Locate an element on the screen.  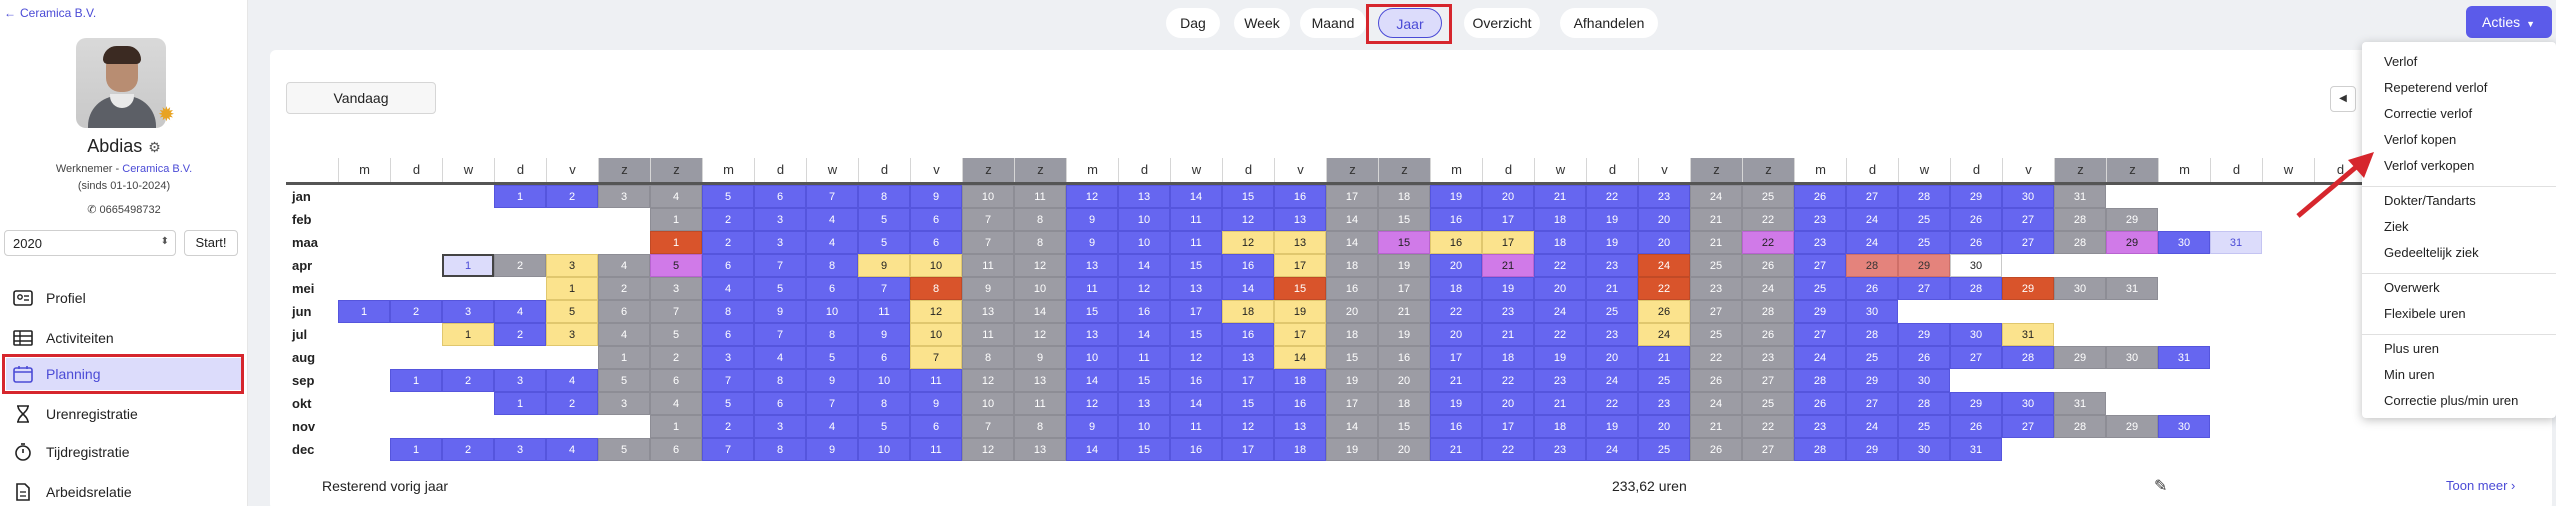
start-button: Start! is located at coordinates (211, 243).